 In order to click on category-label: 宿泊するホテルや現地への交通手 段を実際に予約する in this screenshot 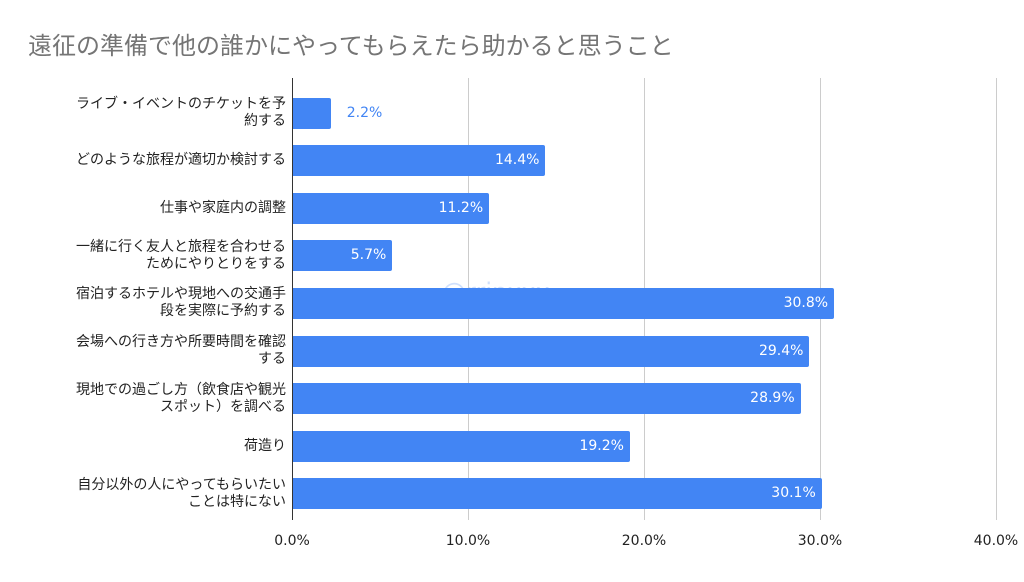, I will do `click(146, 303)`.